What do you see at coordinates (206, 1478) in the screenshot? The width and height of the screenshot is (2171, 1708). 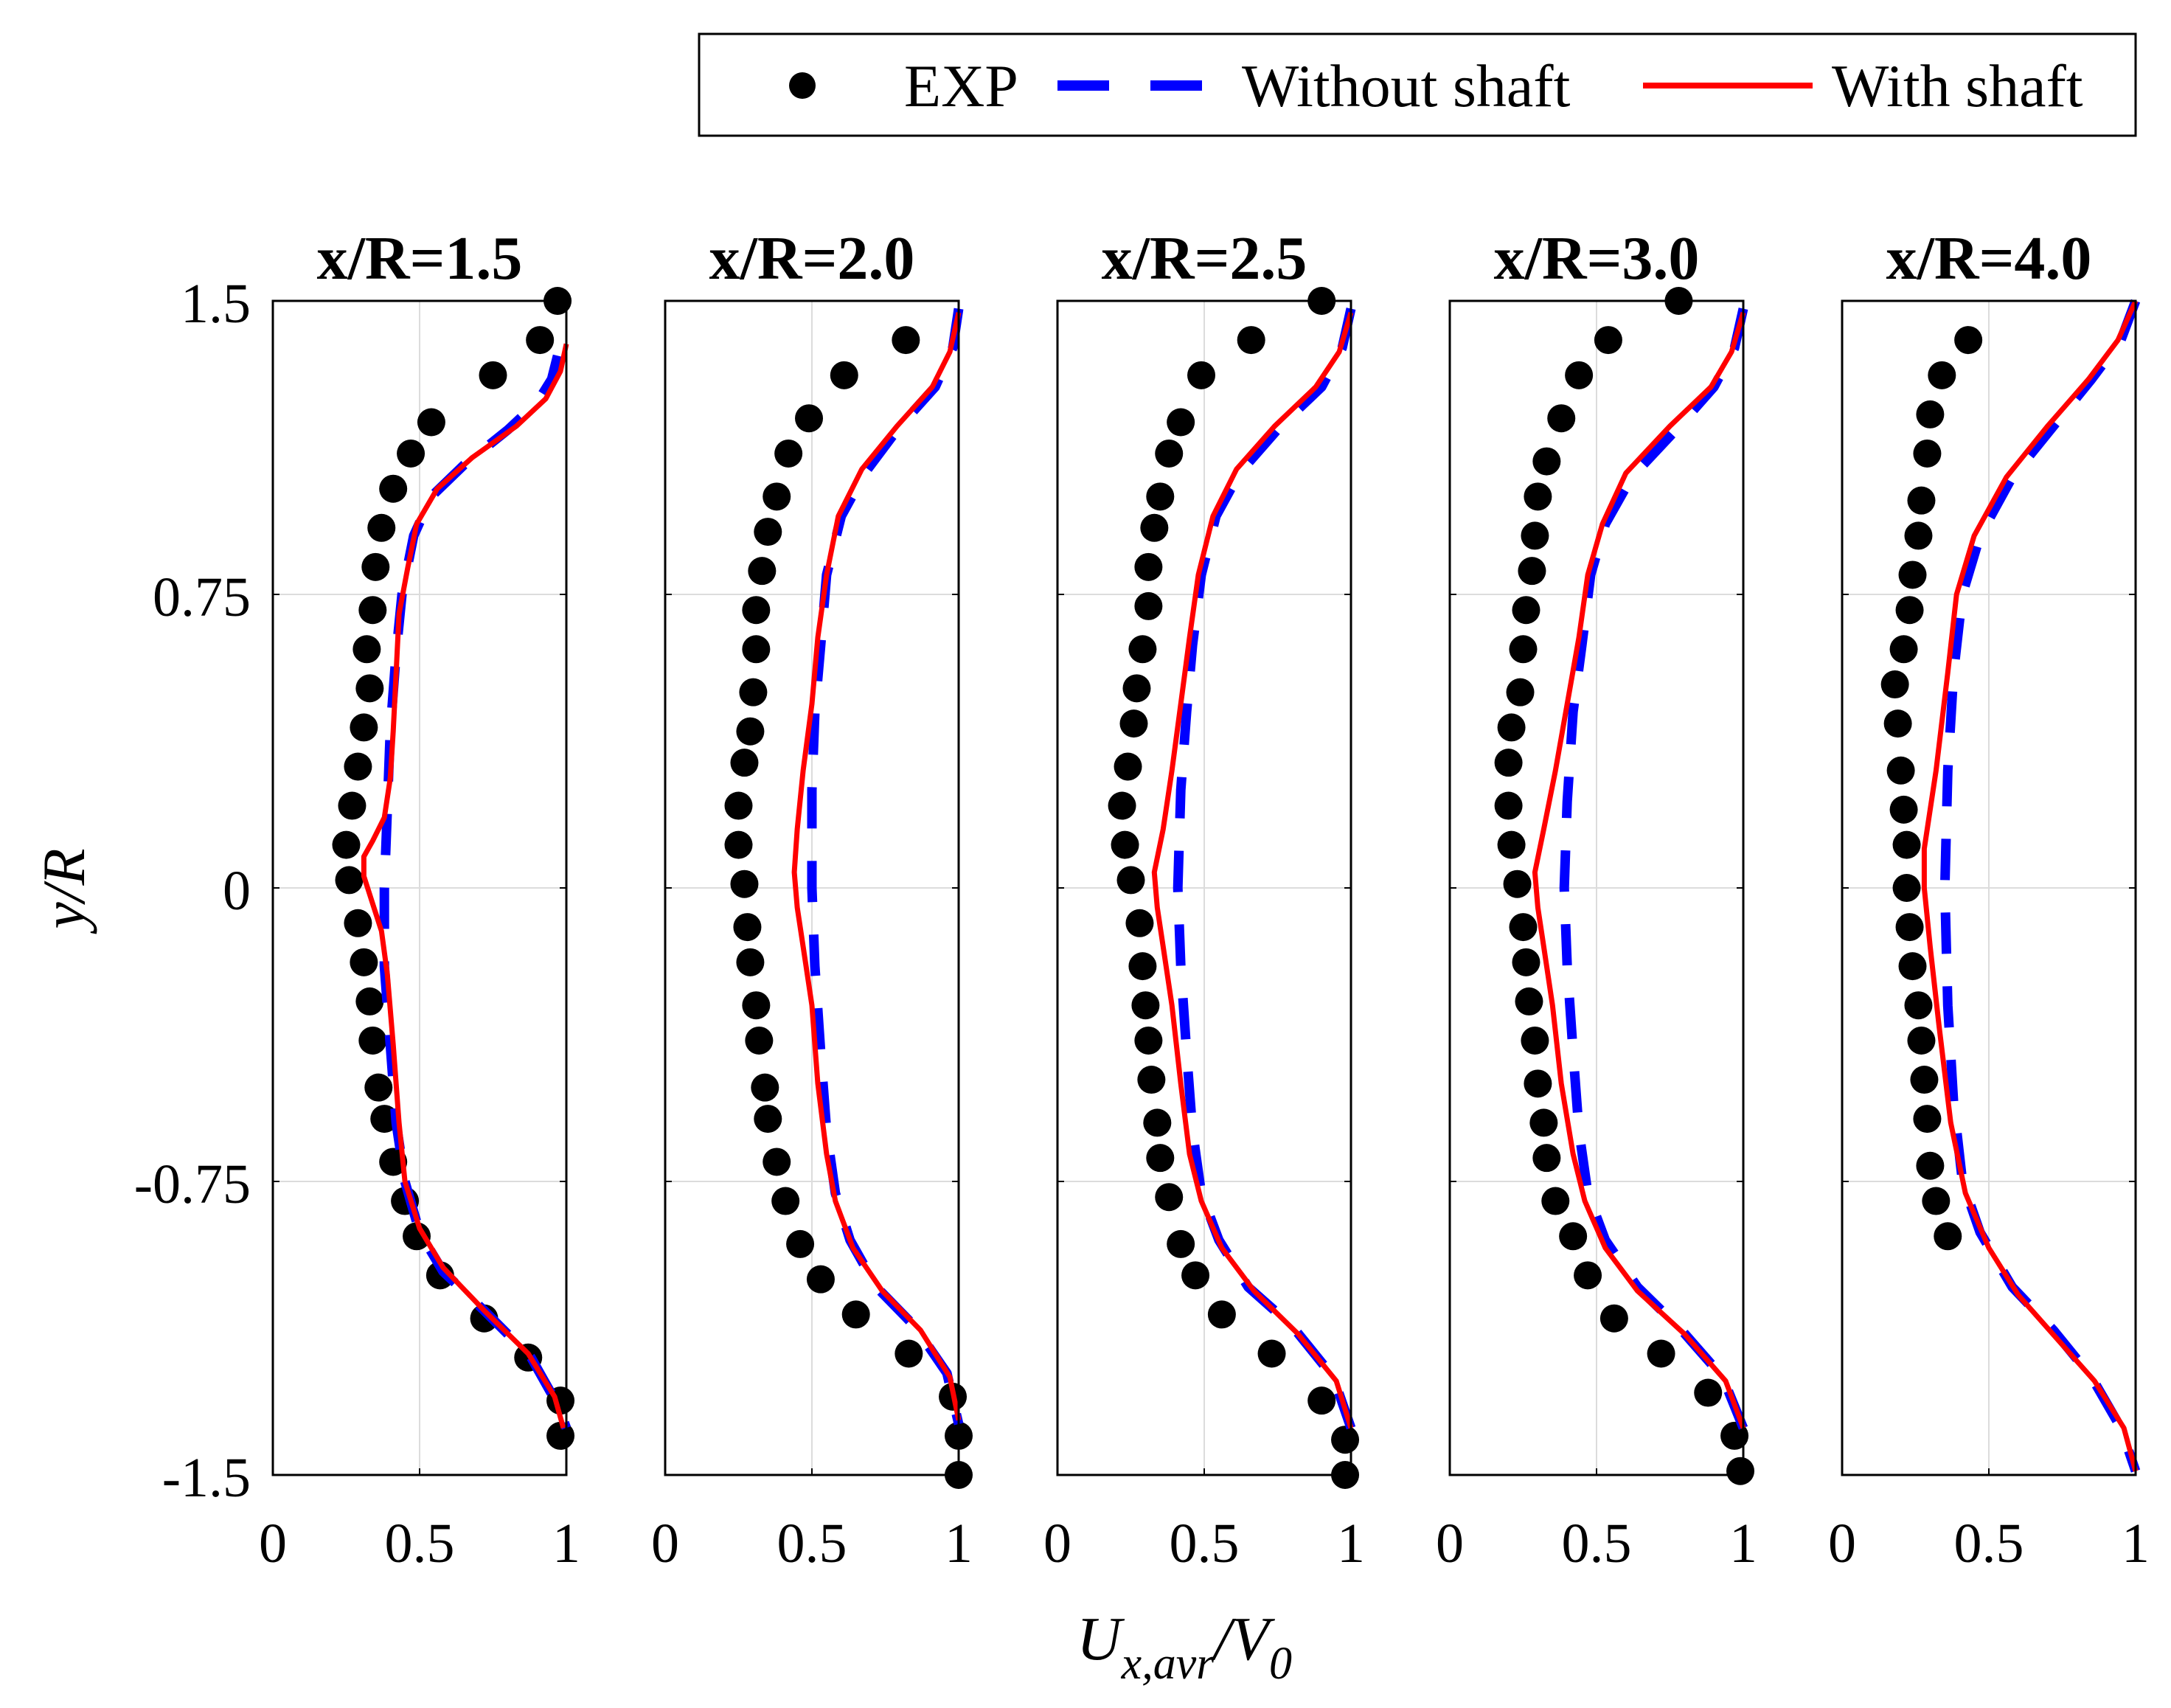 I see `y-tick-label: -1.5` at bounding box center [206, 1478].